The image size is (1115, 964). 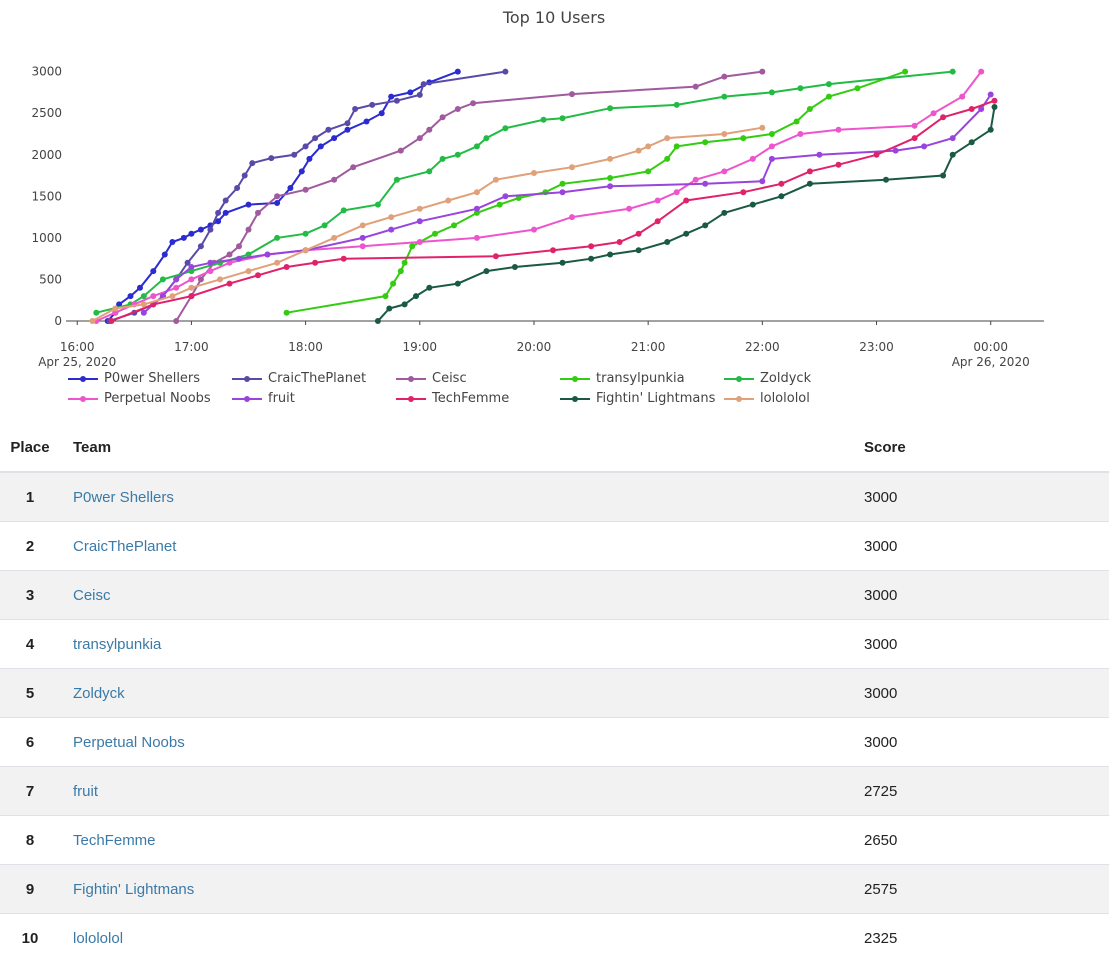 What do you see at coordinates (637, 398) in the screenshot?
I see `legend-item: Fightin' Lightmans` at bounding box center [637, 398].